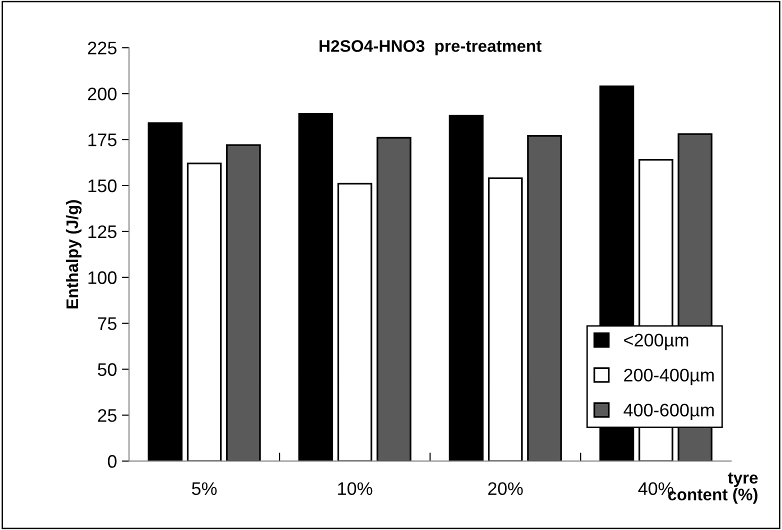 Image resolution: width=782 pixels, height=530 pixels. What do you see at coordinates (102, 231) in the screenshot?
I see `y-tick-label: 125` at bounding box center [102, 231].